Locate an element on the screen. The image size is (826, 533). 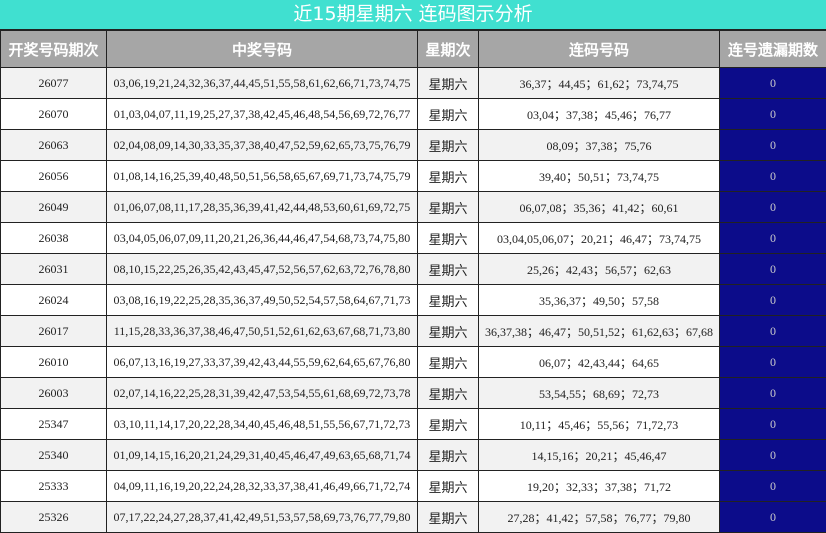
header-weekday: 星期次 is located at coordinates (448, 49).